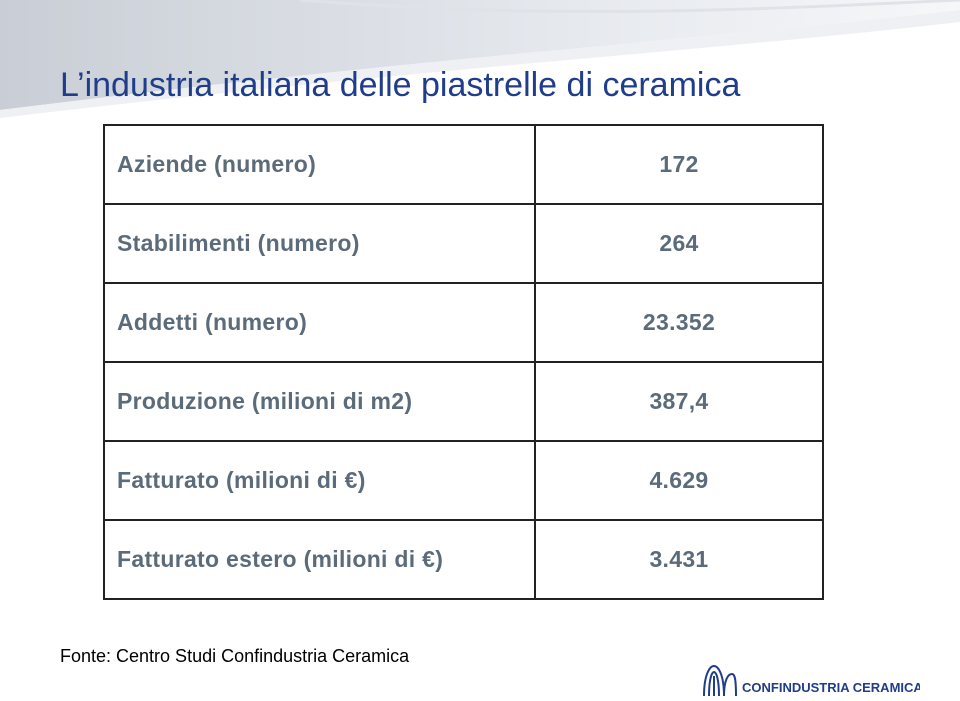  Describe the element at coordinates (831, 687) in the screenshot. I see `logo-text: CONFINDUSTRIA CERAMICA` at that location.